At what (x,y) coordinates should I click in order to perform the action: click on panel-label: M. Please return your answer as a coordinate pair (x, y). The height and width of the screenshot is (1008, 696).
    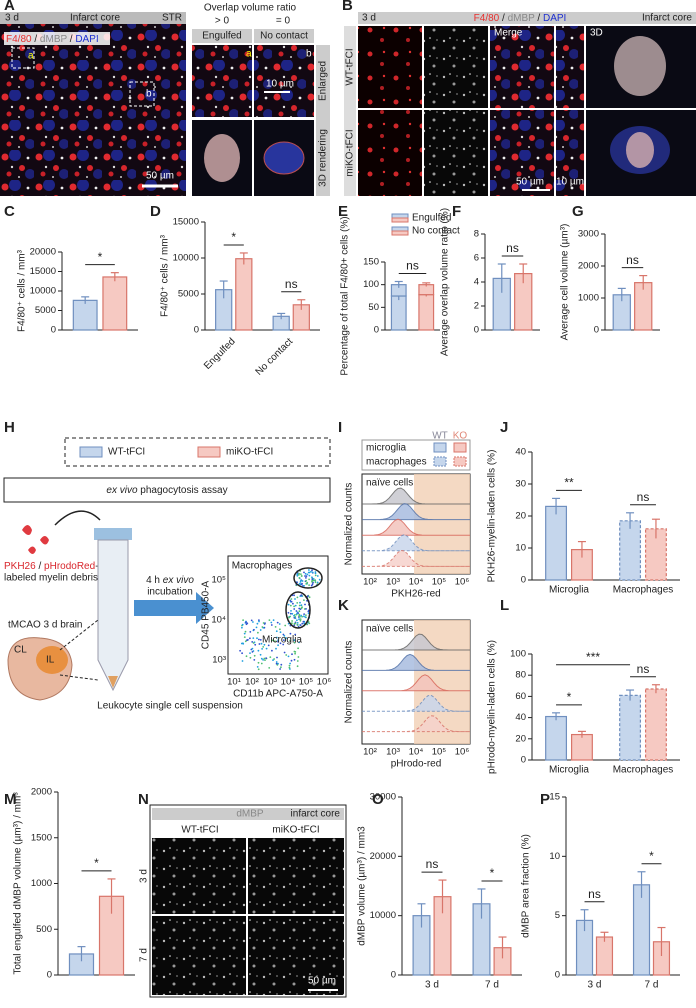
    Looking at the image, I should click on (10, 799).